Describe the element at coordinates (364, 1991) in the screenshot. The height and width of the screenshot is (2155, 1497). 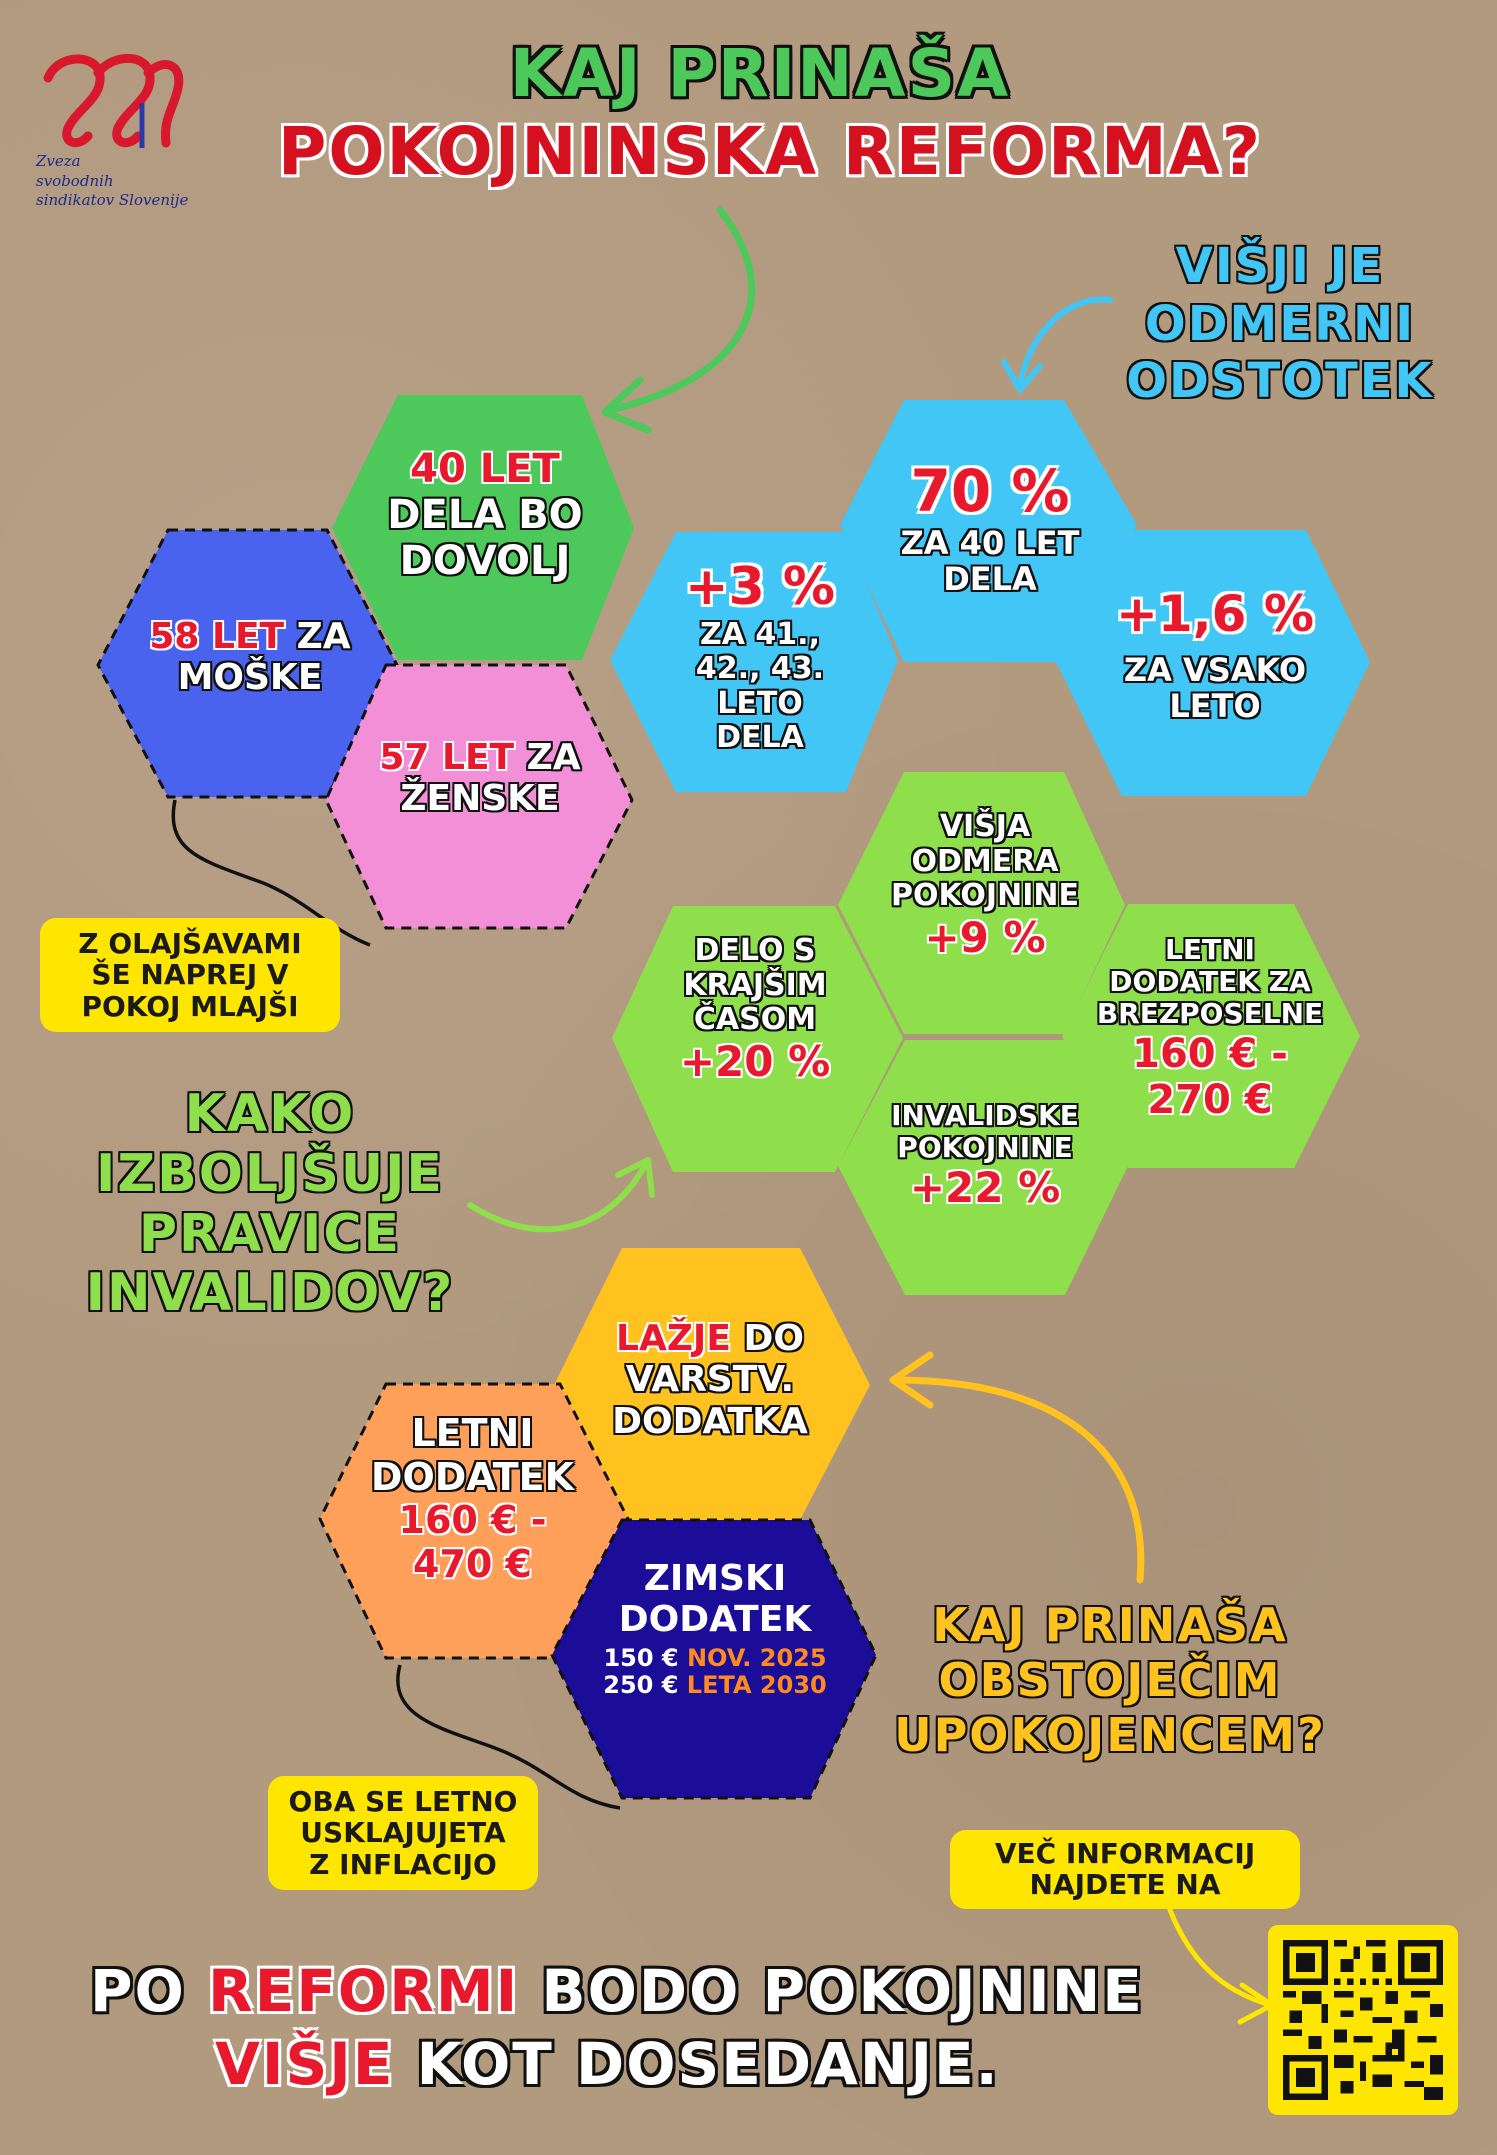
I see `footer-highlight: REFORMI` at that location.